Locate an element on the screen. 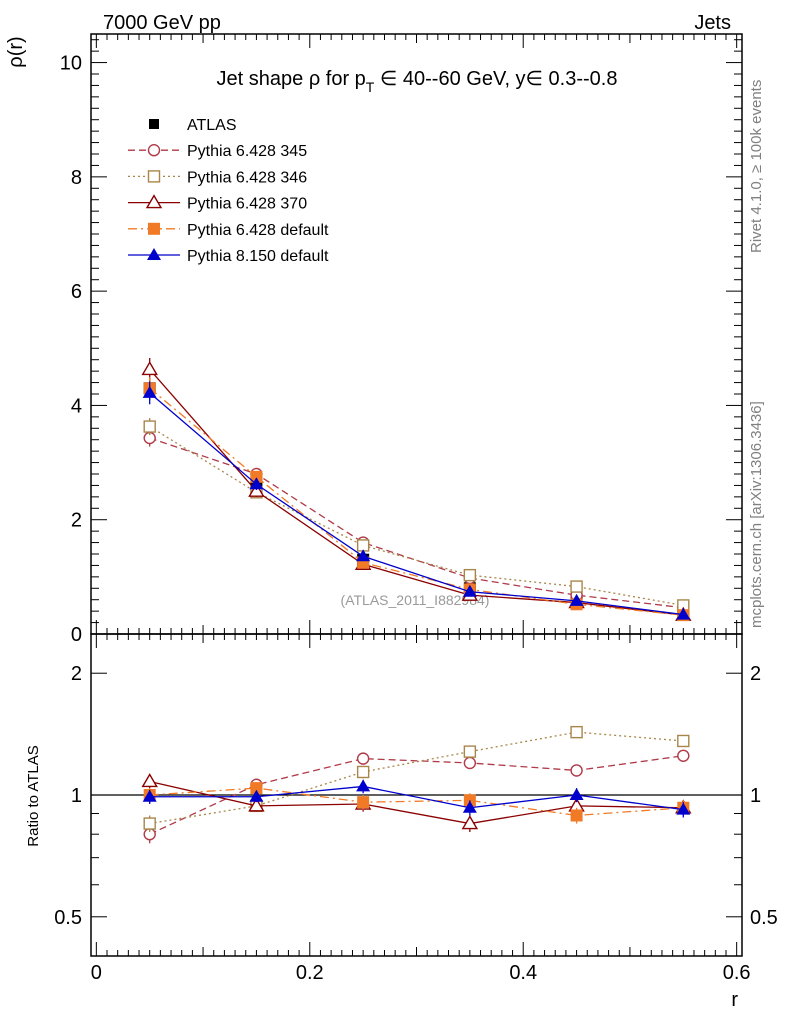 The image size is (786, 1024). top-y-axis-label: ρ(r) is located at coordinates (16, 51).